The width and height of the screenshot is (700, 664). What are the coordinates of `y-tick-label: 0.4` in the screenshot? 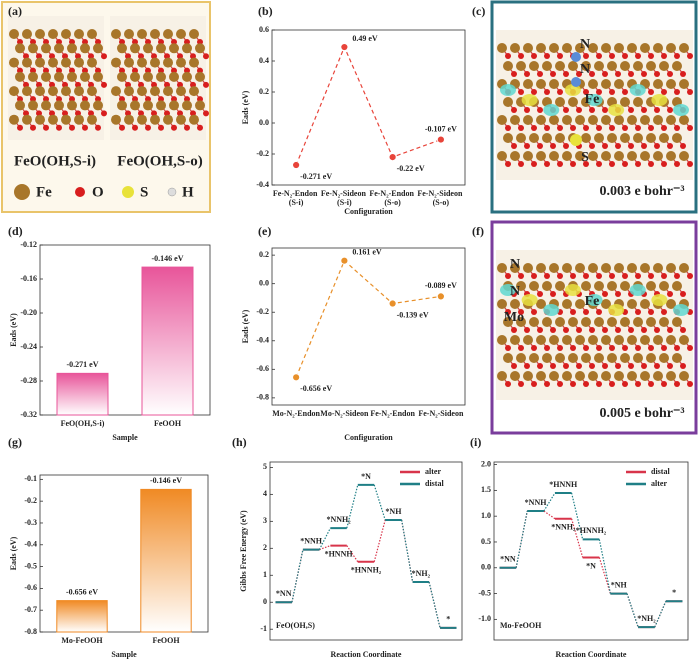 It's located at (264, 60).